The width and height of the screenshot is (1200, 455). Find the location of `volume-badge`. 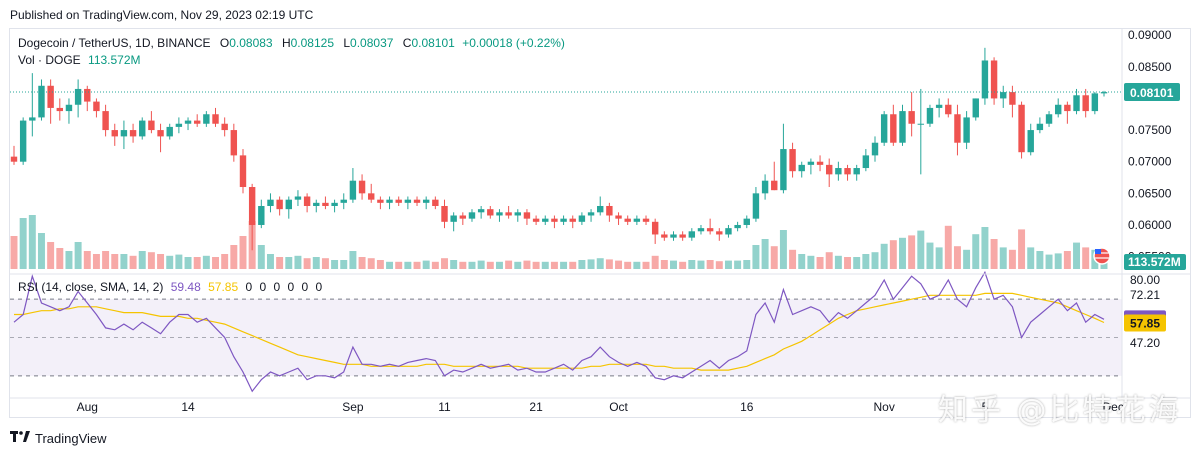

volume-badge is located at coordinates (1155, 262).